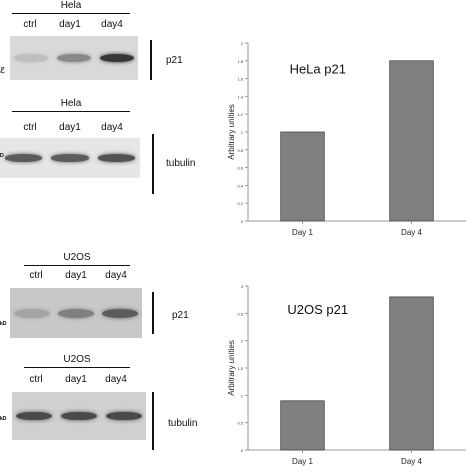 The width and height of the screenshot is (474, 474). What do you see at coordinates (240, 61) in the screenshot?
I see `y-tick-label: 1.8` at bounding box center [240, 61].